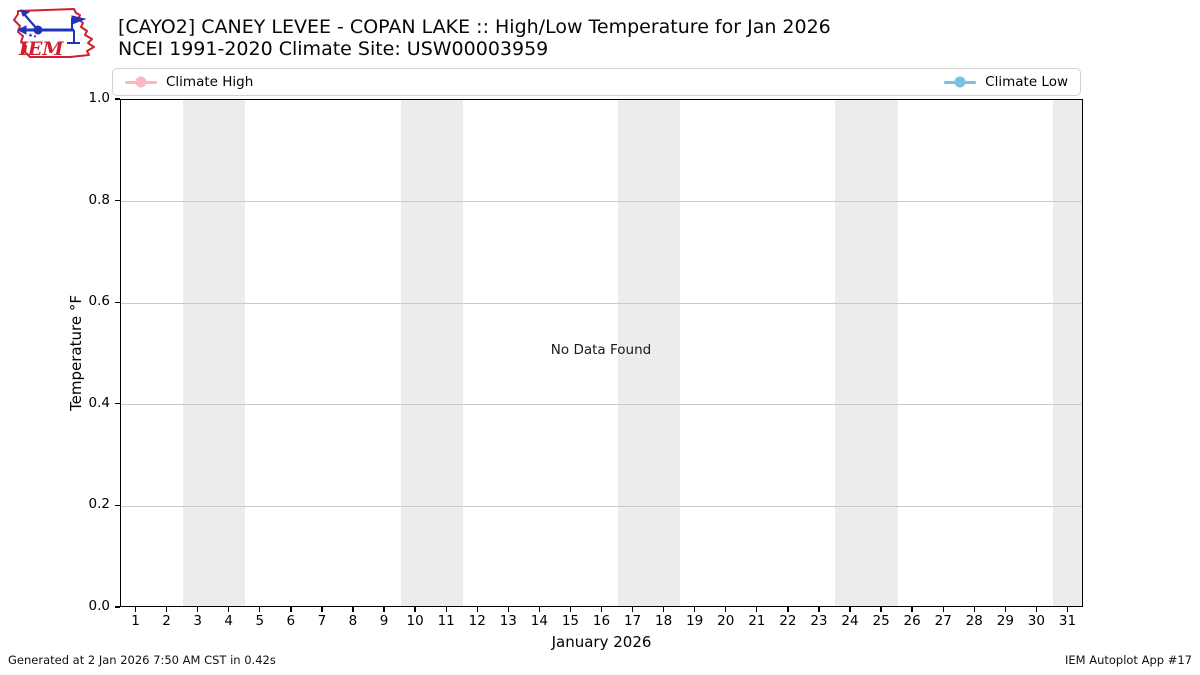 This screenshot has height=675, width=1200. I want to click on x-tick-label: 6, so click(291, 621).